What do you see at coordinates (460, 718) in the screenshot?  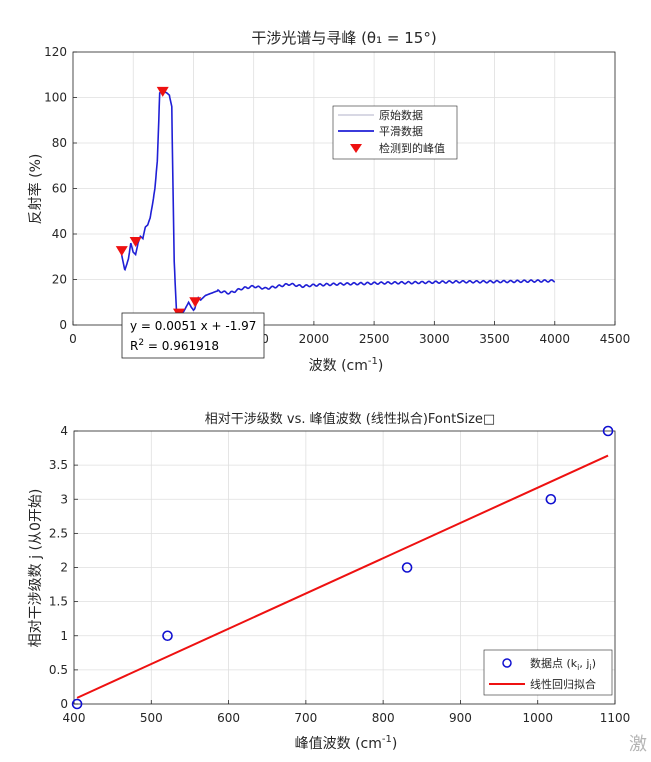 I see `order-xtick-label: 900` at bounding box center [460, 718].